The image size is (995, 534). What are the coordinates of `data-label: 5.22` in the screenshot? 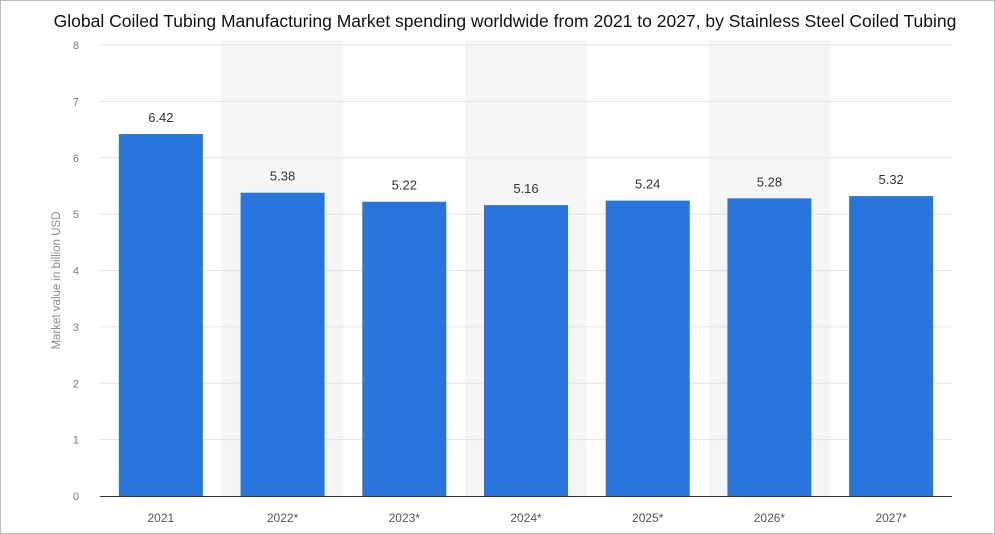 It's located at (404, 185).